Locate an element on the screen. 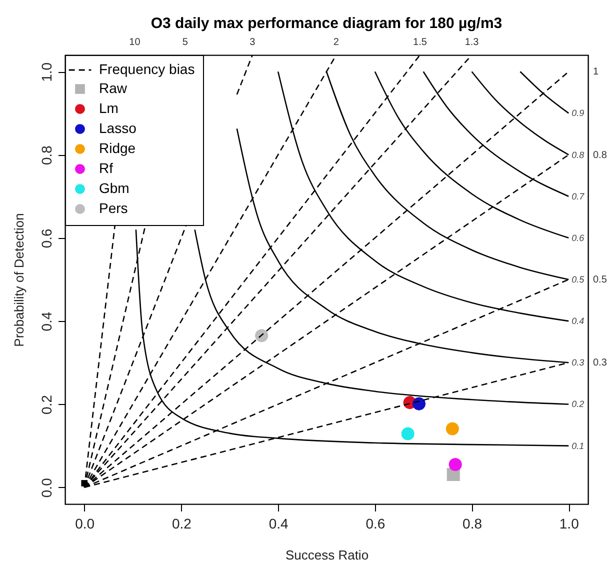 The width and height of the screenshot is (611, 582). y-tick-label: 0.4 is located at coordinates (46, 322).